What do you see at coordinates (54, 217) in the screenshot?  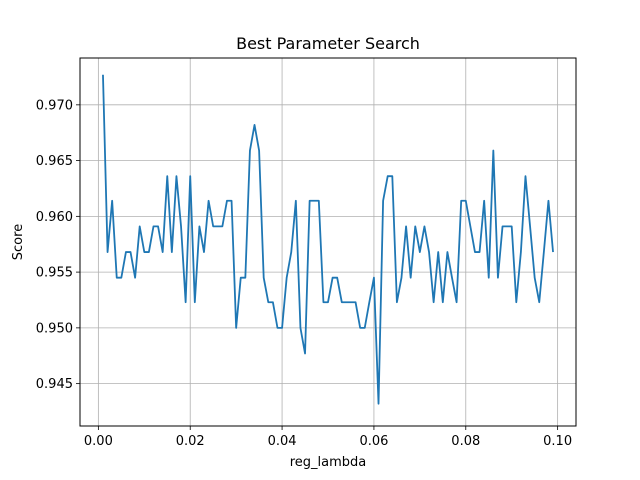 I see `y-tick-label: 0.960` at bounding box center [54, 217].